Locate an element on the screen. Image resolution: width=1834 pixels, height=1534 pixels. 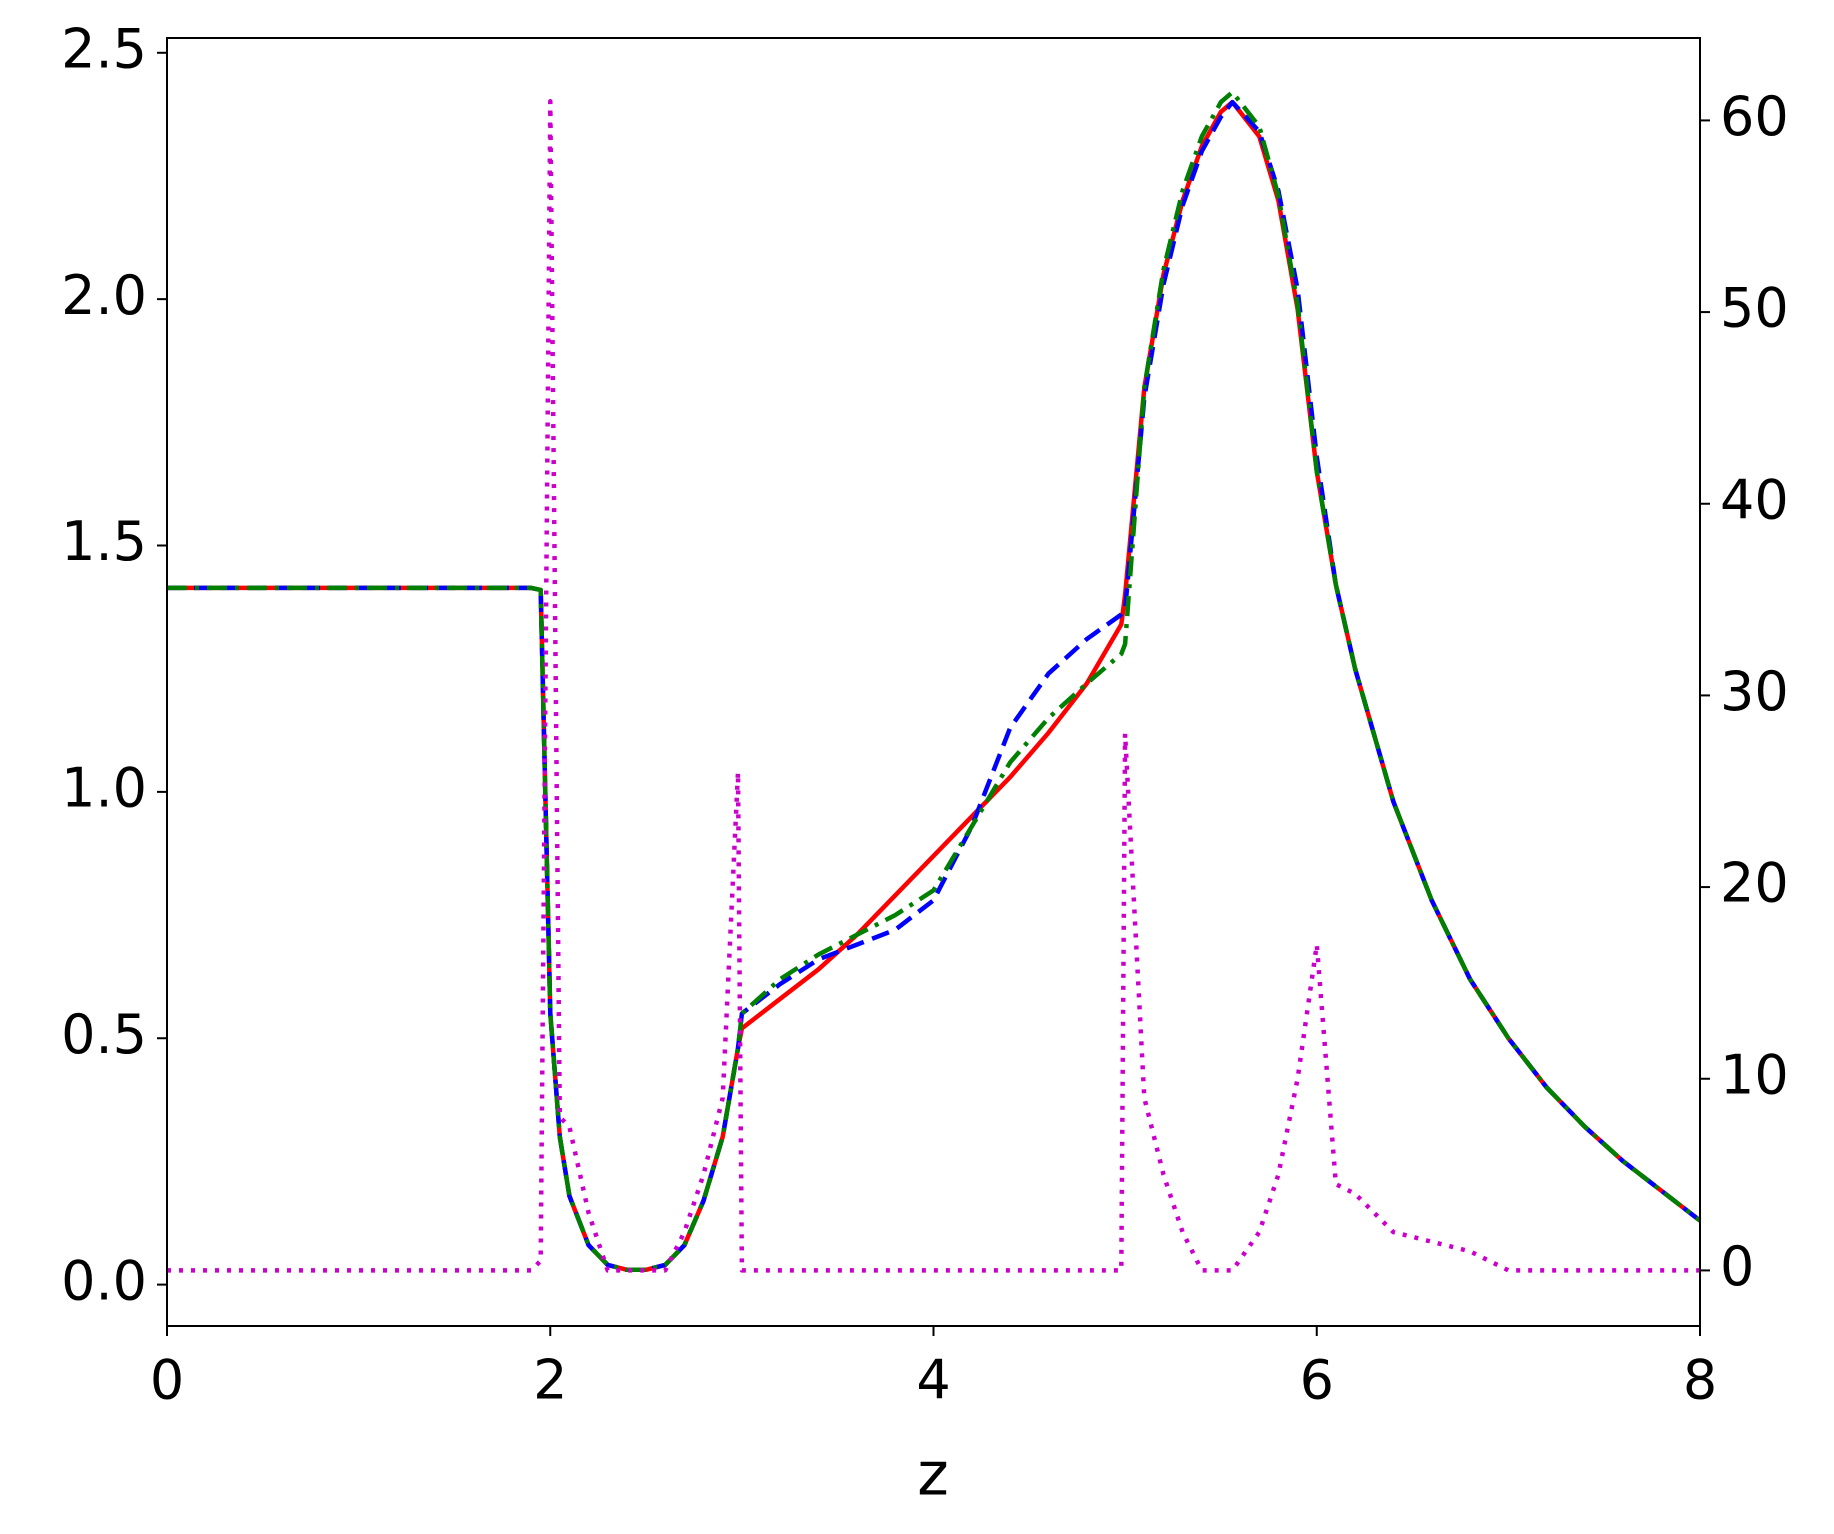
x-tick-label: 4 is located at coordinates (933, 1380).